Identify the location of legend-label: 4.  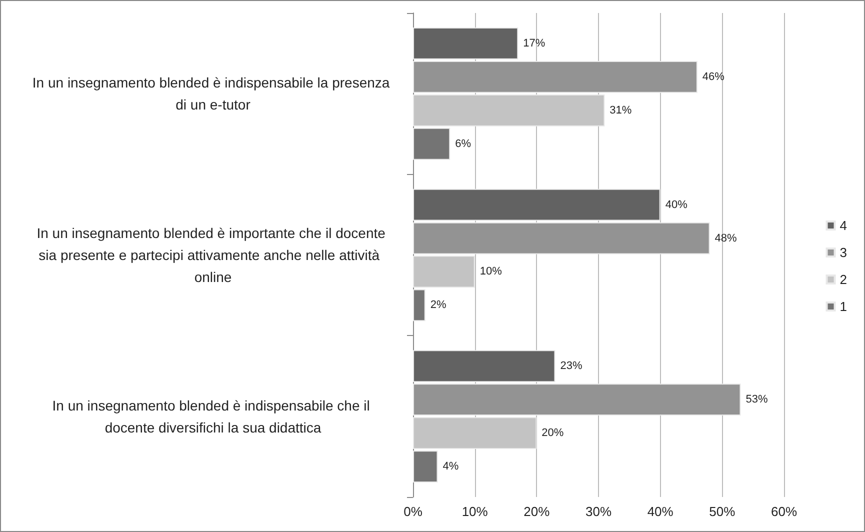
(844, 225).